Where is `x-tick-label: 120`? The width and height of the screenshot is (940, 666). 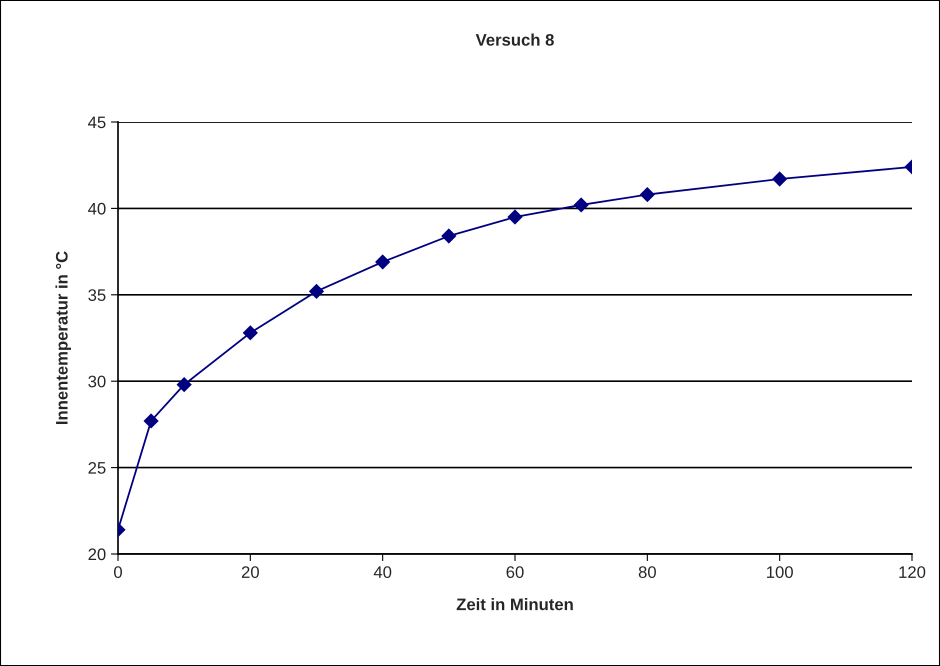 x-tick-label: 120 is located at coordinates (912, 572).